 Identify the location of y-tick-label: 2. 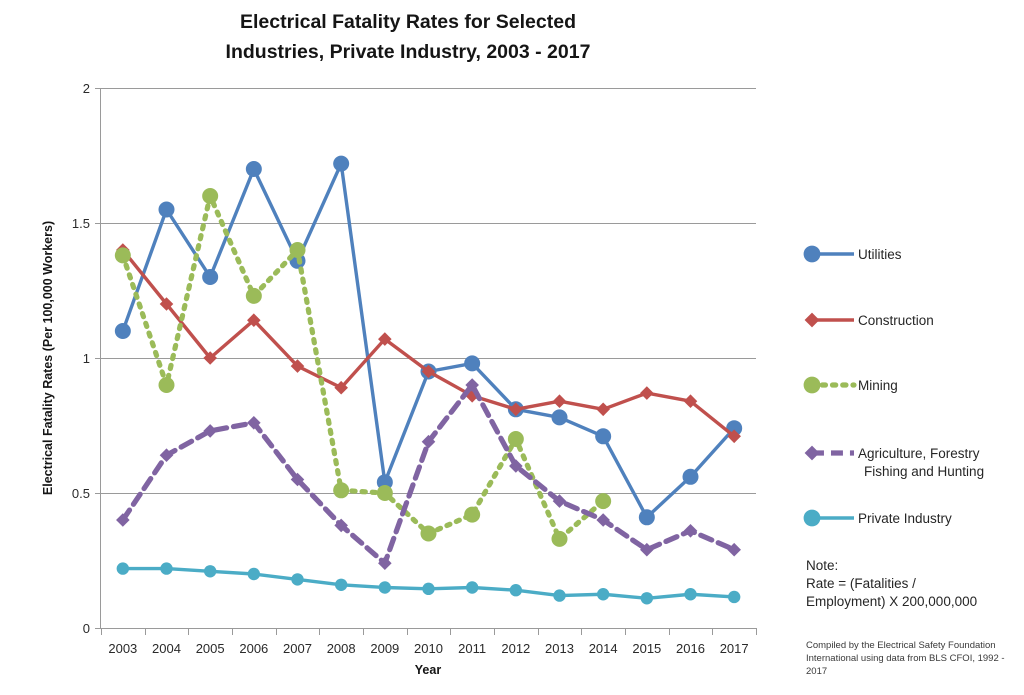
(86, 88).